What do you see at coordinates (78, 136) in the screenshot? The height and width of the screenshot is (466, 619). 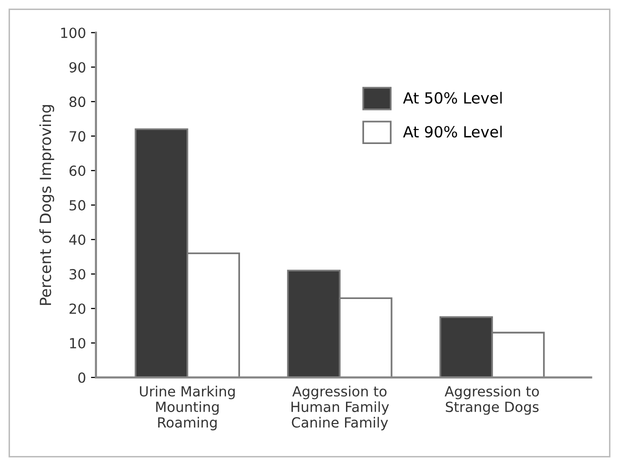 I see `y-tick-label: 70` at bounding box center [78, 136].